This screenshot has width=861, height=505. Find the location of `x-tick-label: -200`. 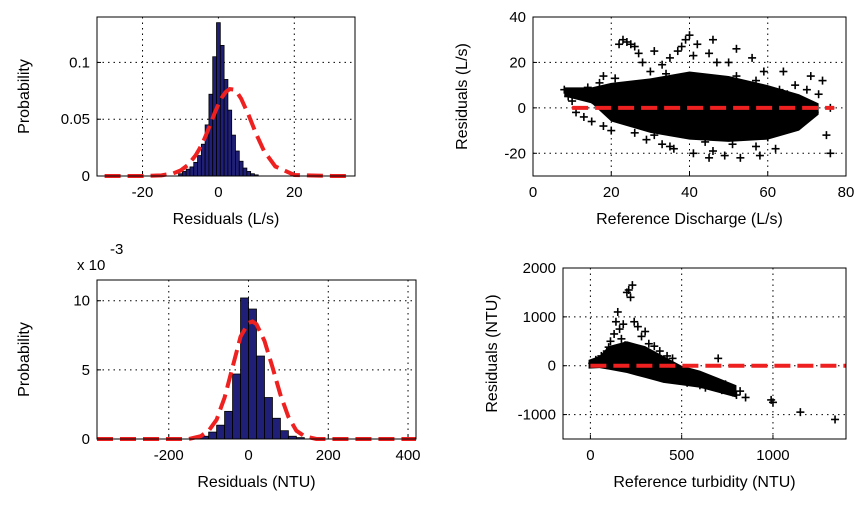

x-tick-label: -200 is located at coordinates (169, 455).